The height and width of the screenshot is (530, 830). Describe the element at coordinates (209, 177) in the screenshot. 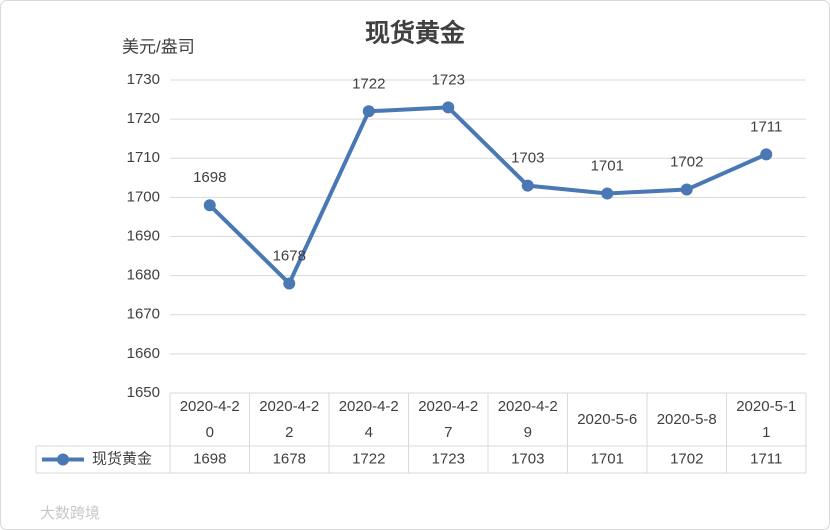

I see `data-label: 1698` at that location.